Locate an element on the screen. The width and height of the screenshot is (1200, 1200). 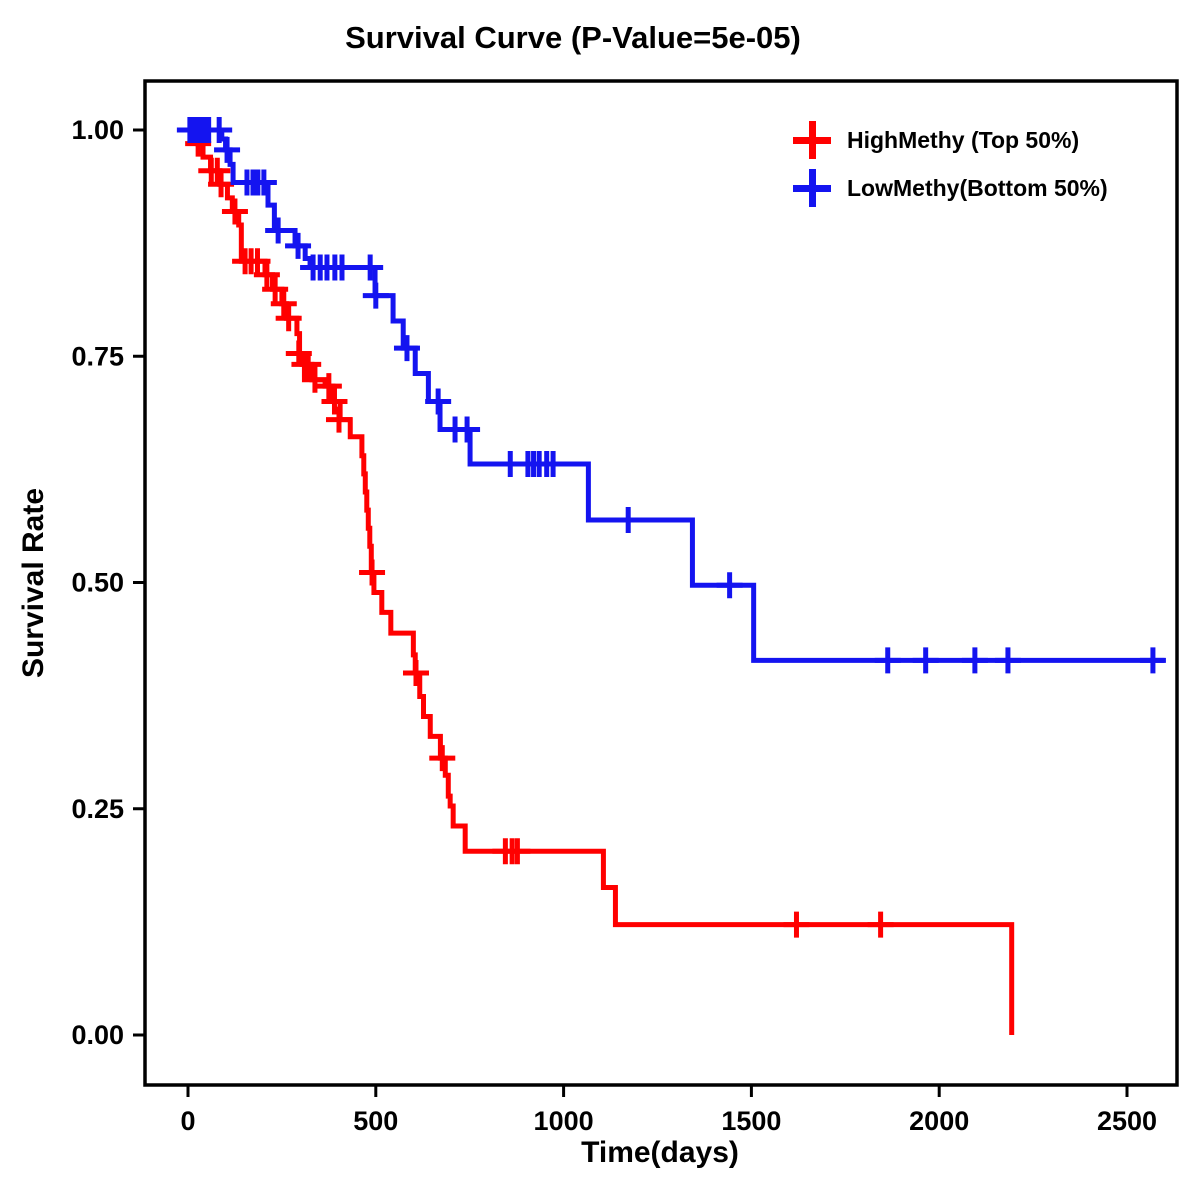
x-tick-label: 1000 is located at coordinates (564, 1121).